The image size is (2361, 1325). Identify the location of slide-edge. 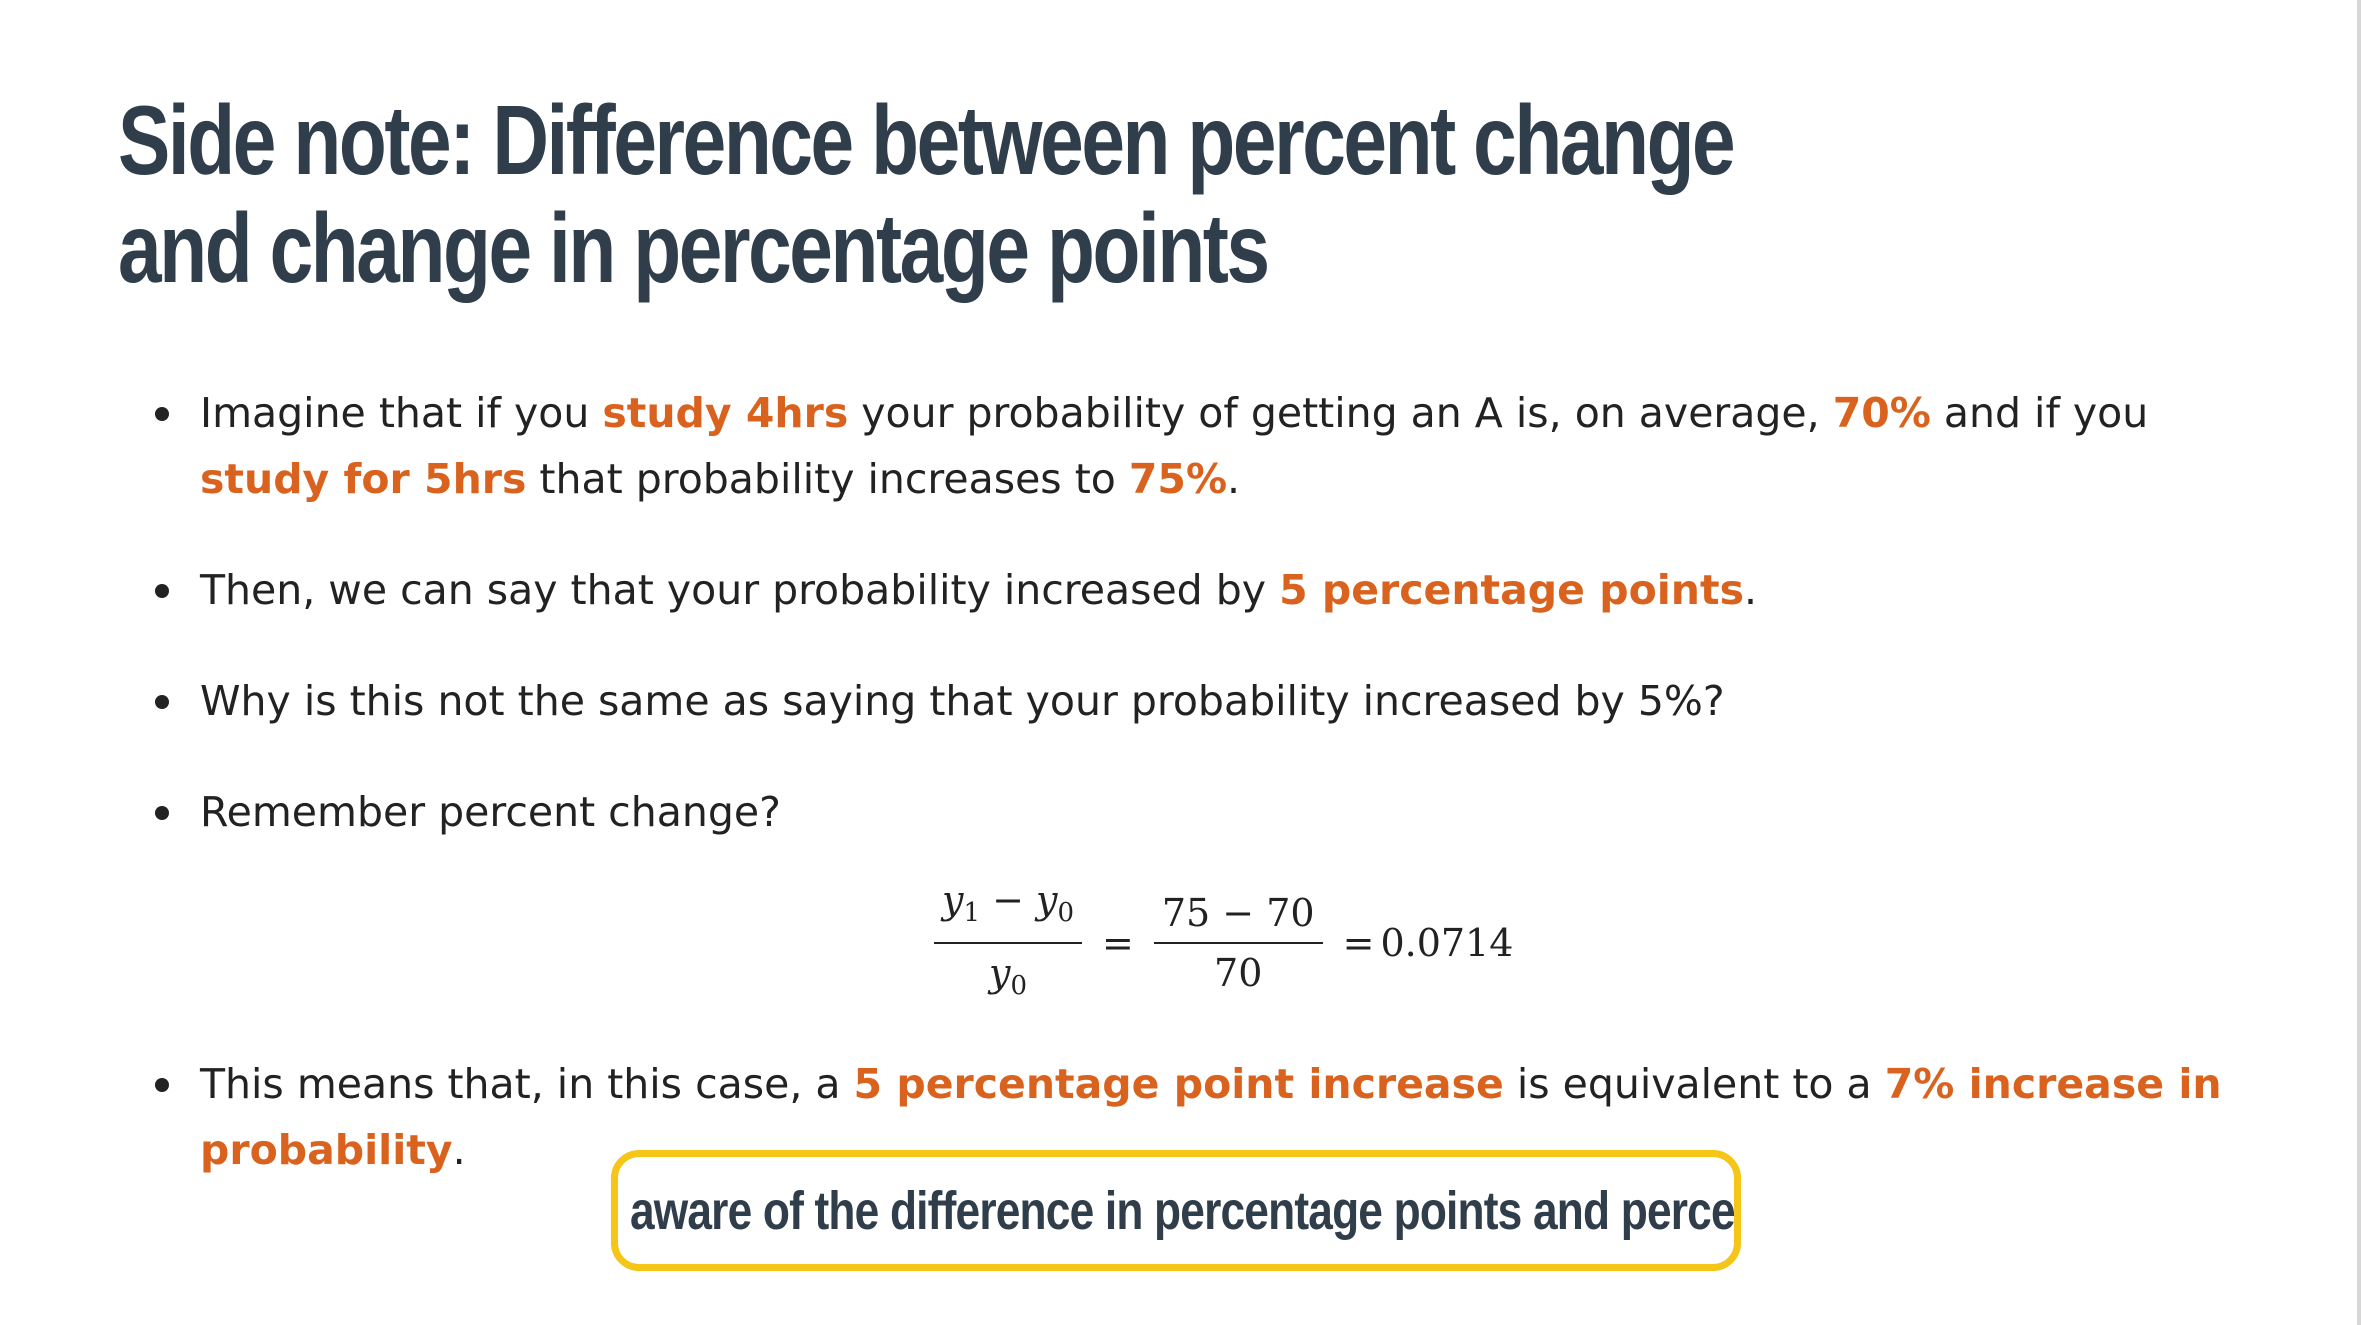
(2359, 662).